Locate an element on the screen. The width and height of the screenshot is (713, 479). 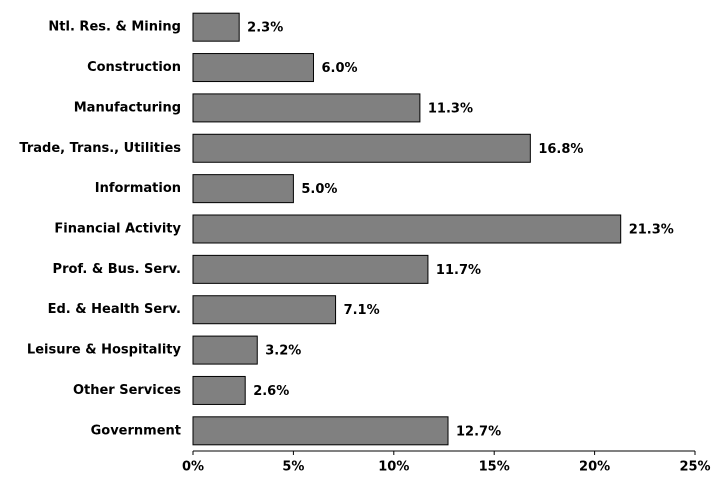
x-tick-label: 15% is located at coordinates (494, 467).